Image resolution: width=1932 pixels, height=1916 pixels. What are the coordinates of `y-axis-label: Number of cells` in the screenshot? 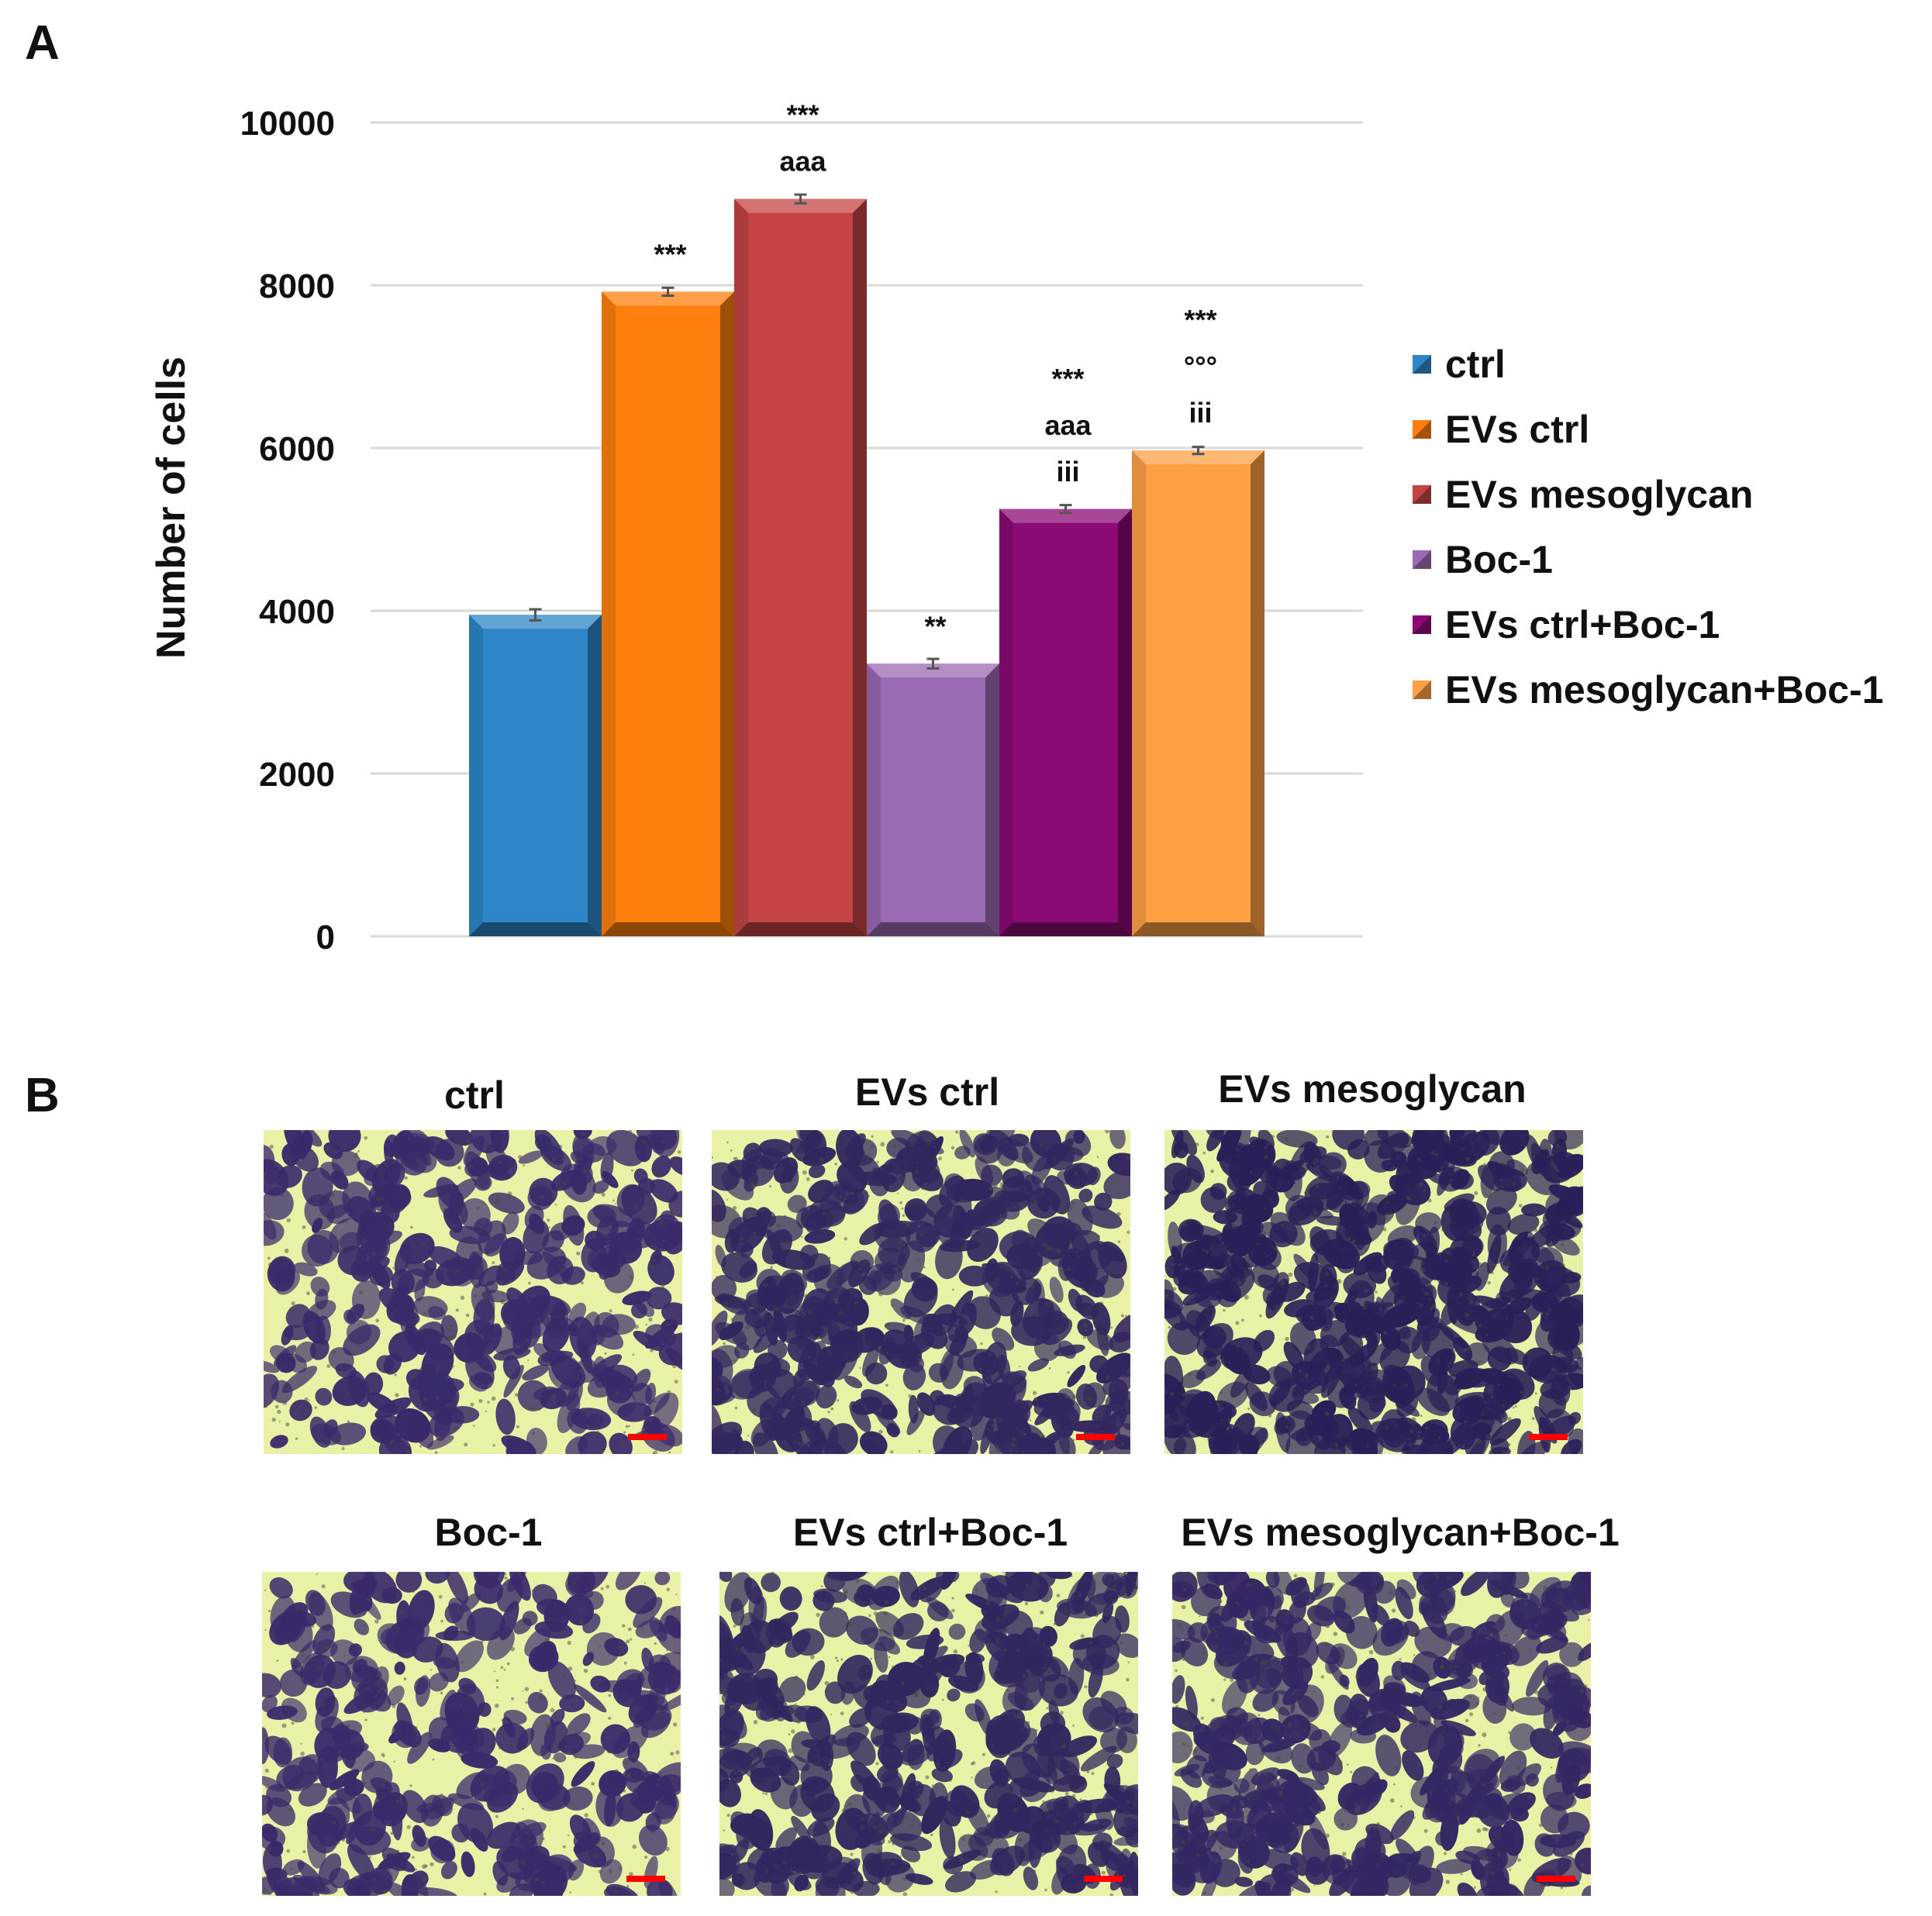 It's located at (171, 508).